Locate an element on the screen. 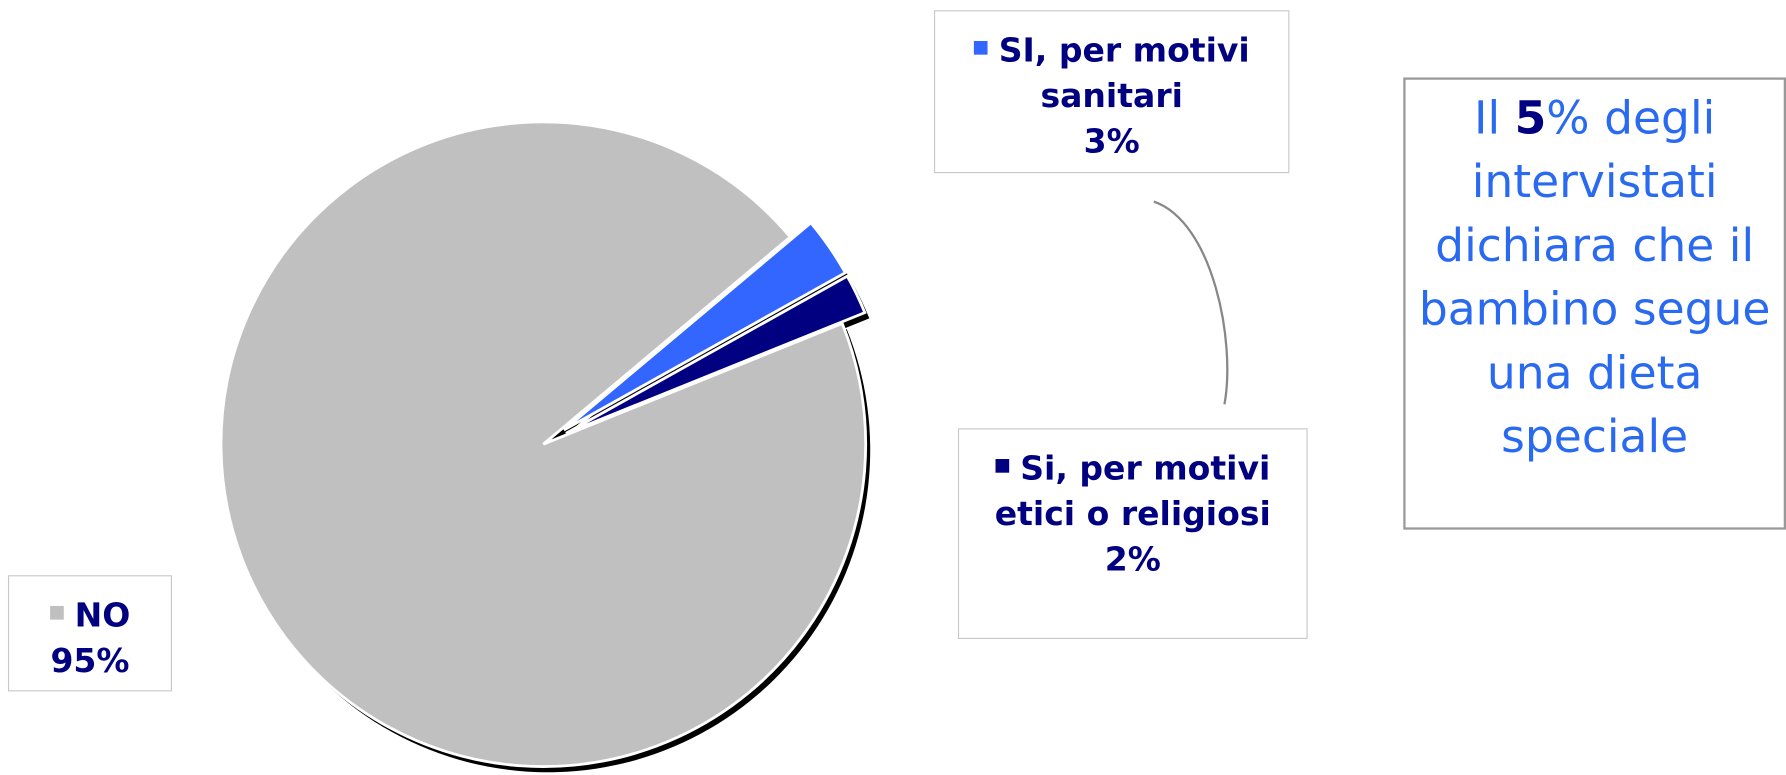 The image size is (1786, 775). data-label: NO 95% is located at coordinates (89, 633).